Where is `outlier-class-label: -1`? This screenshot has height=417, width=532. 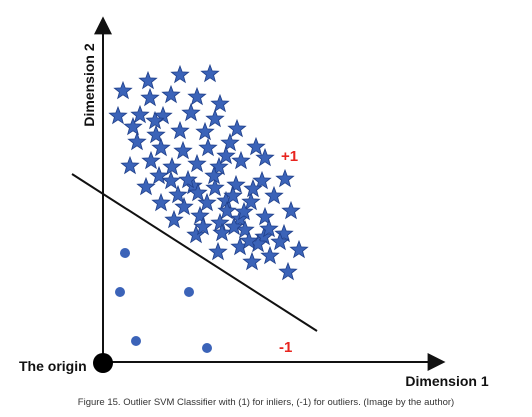 outlier-class-label: -1 is located at coordinates (285, 347).